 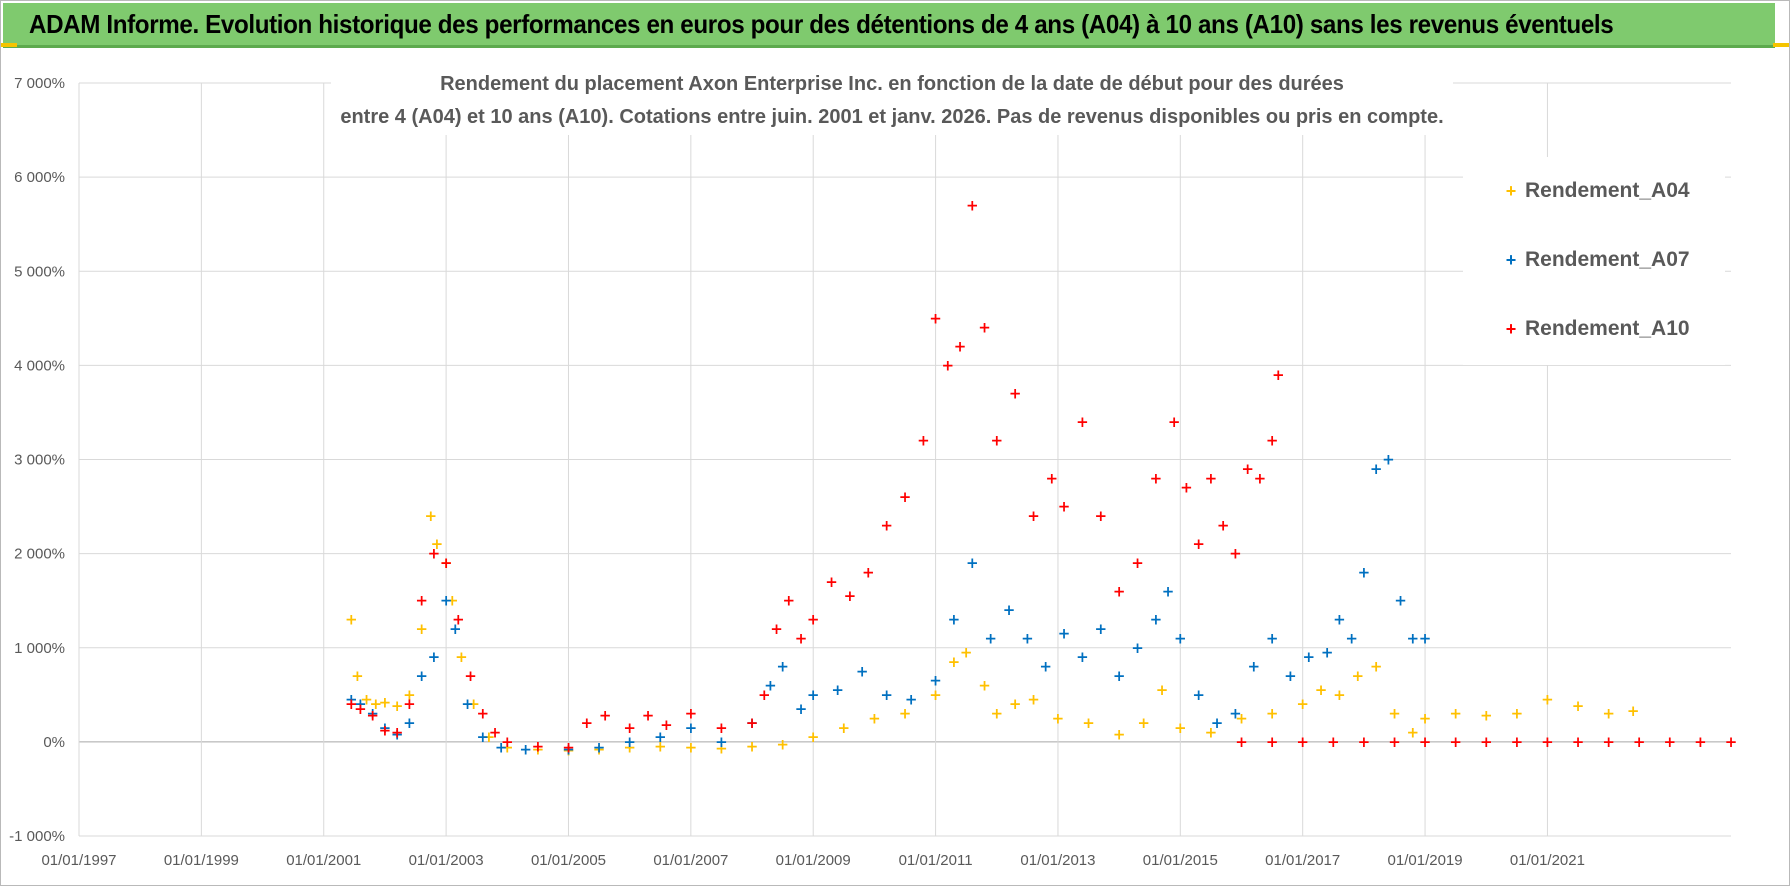 I want to click on x-tick-label: 01/01/2003, so click(x=446, y=860).